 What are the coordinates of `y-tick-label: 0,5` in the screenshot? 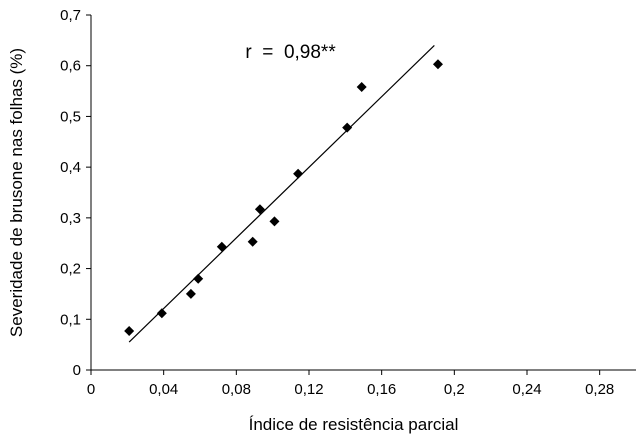 It's located at (70, 116).